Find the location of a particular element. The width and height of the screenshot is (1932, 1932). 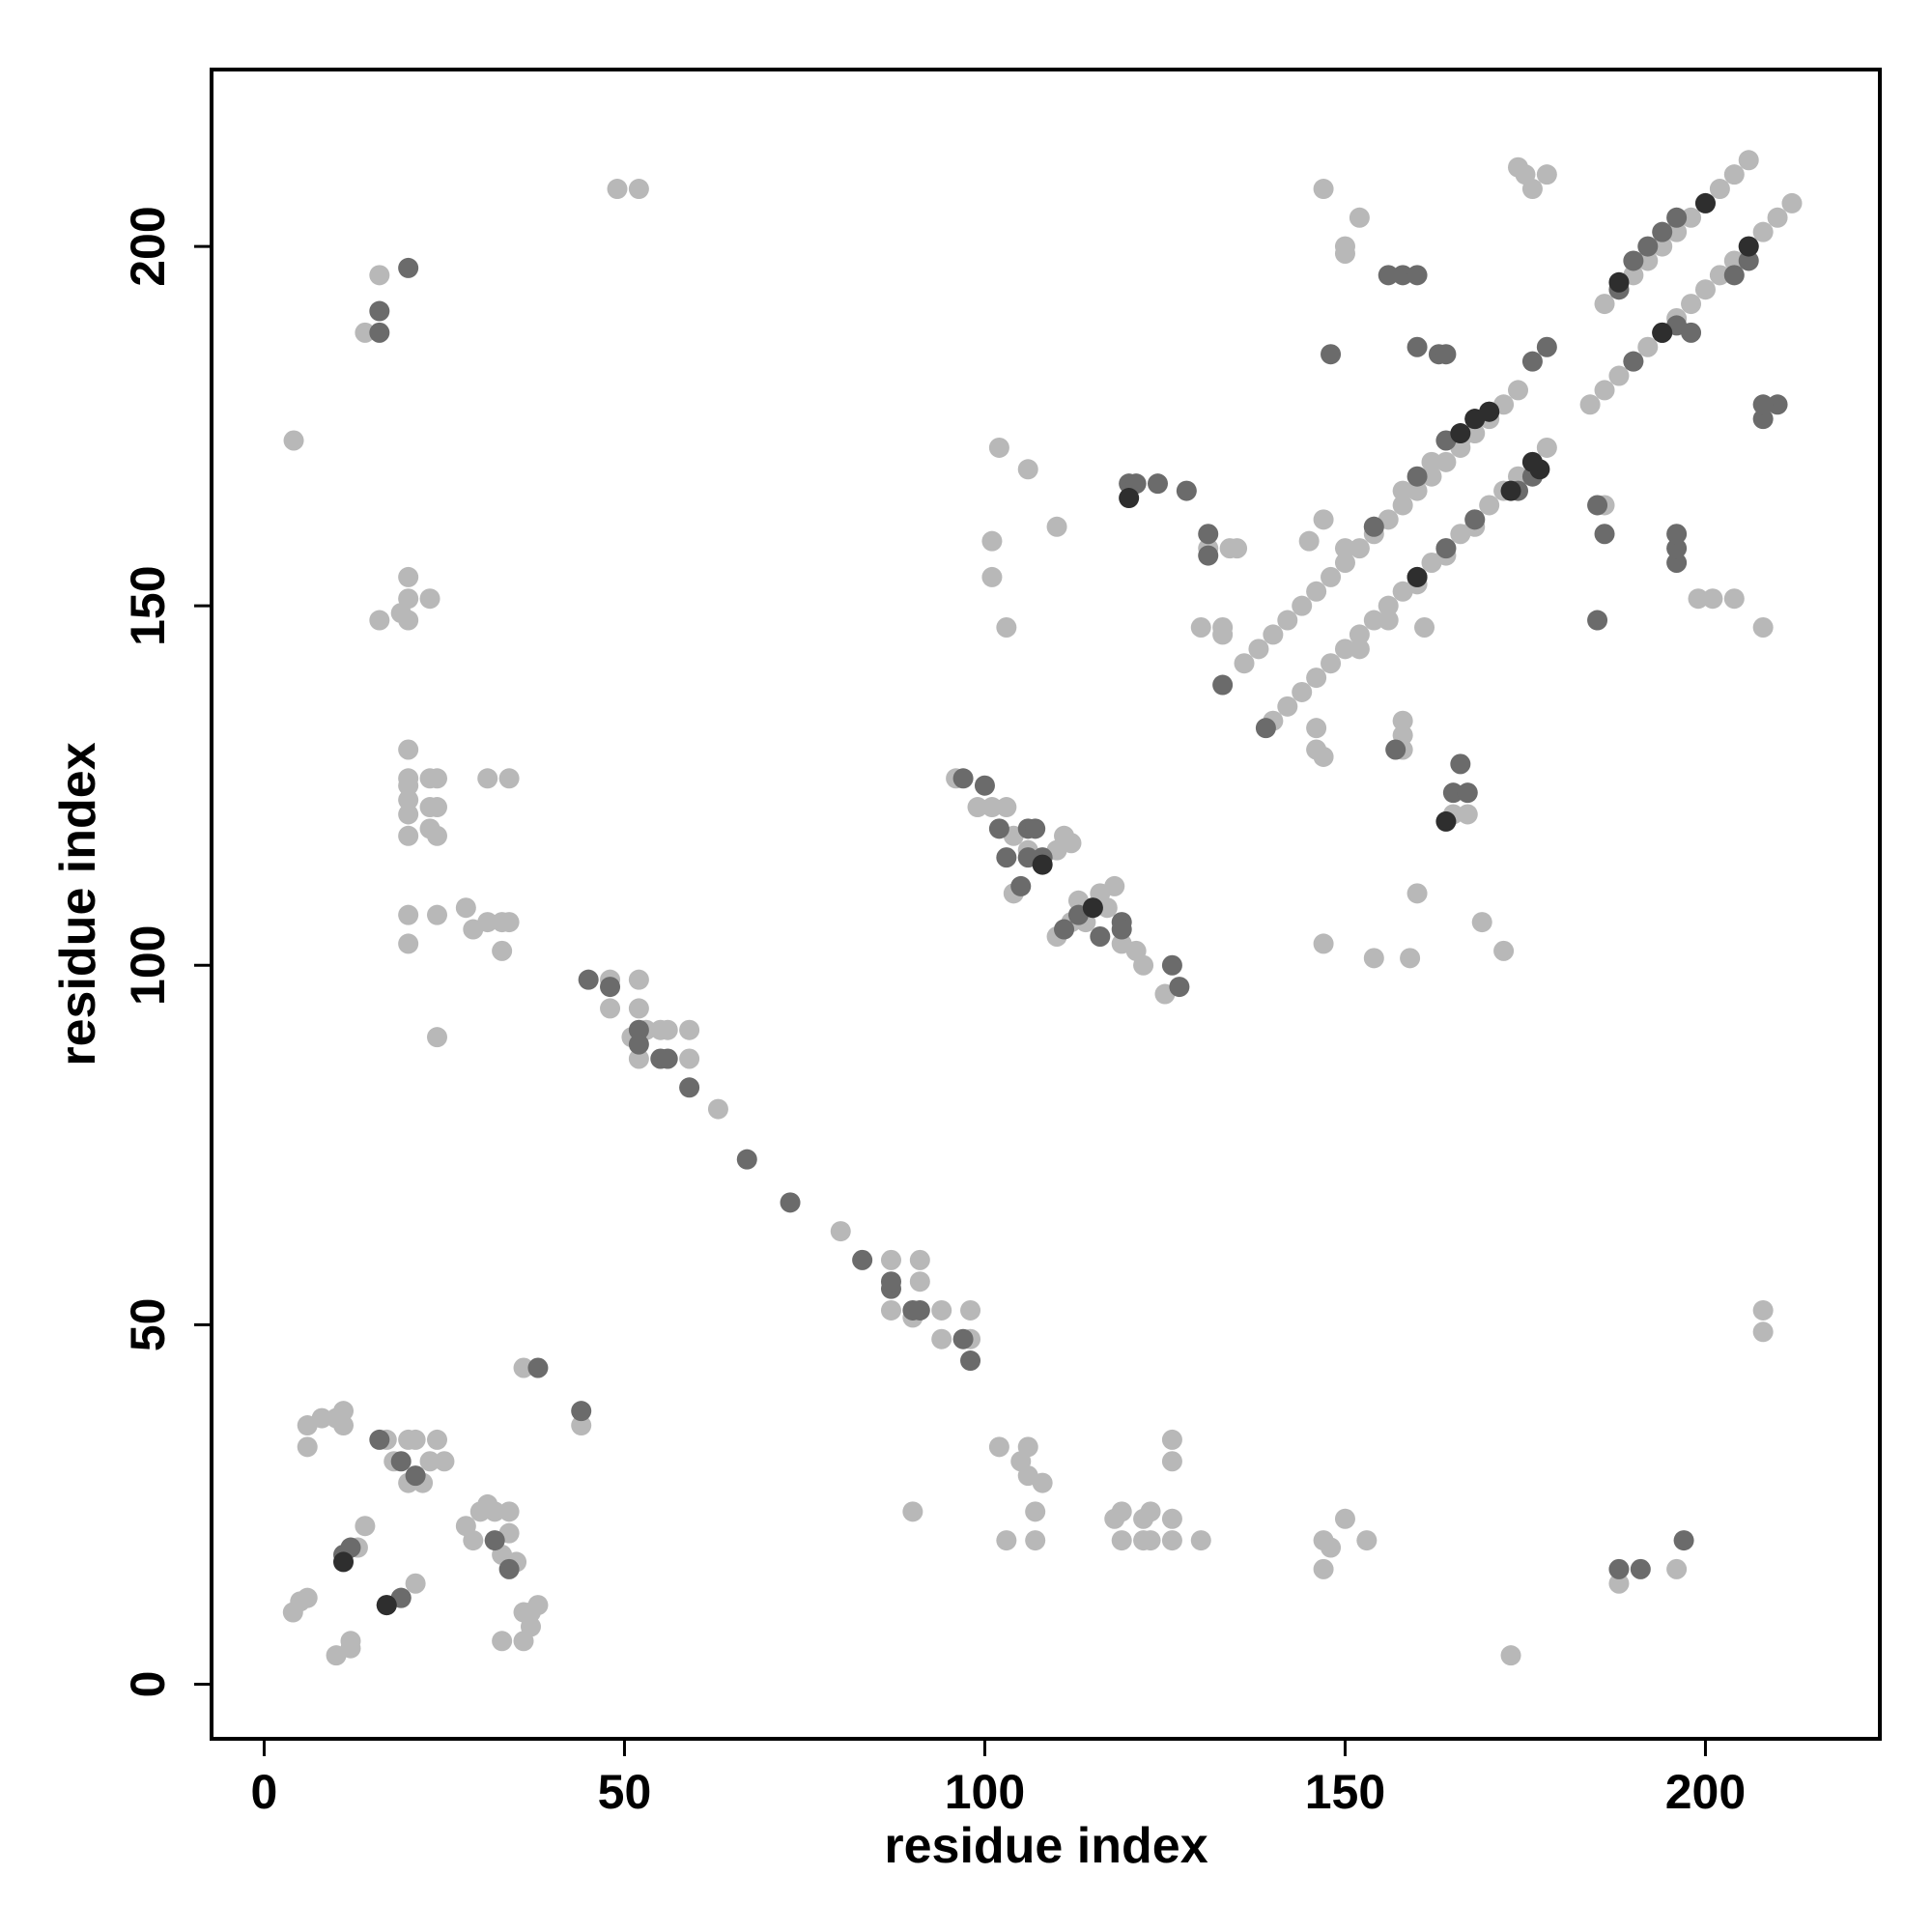

y-tick-label: 0 is located at coordinates (148, 1684).